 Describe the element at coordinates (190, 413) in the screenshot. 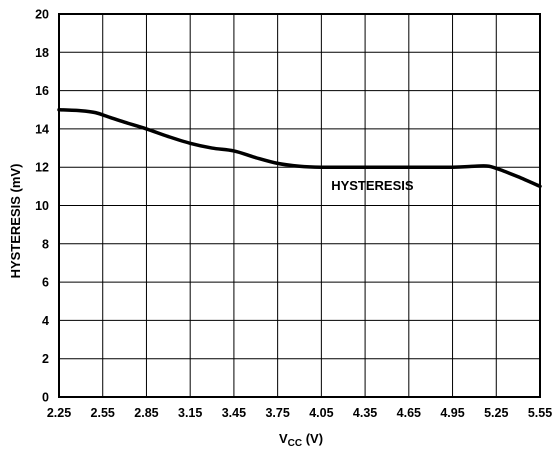

I see `x-tick-label: 3.15` at that location.